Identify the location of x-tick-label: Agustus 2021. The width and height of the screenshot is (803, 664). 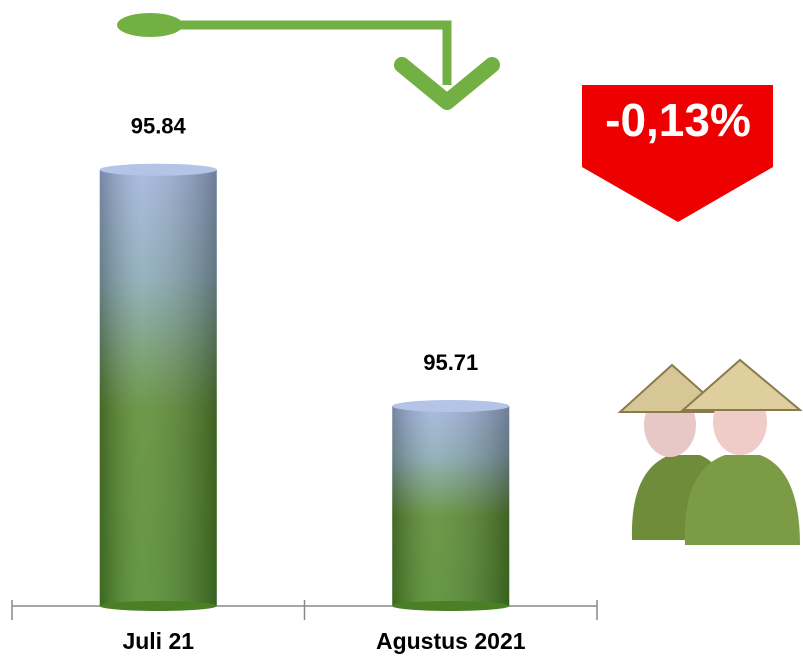
(451, 641).